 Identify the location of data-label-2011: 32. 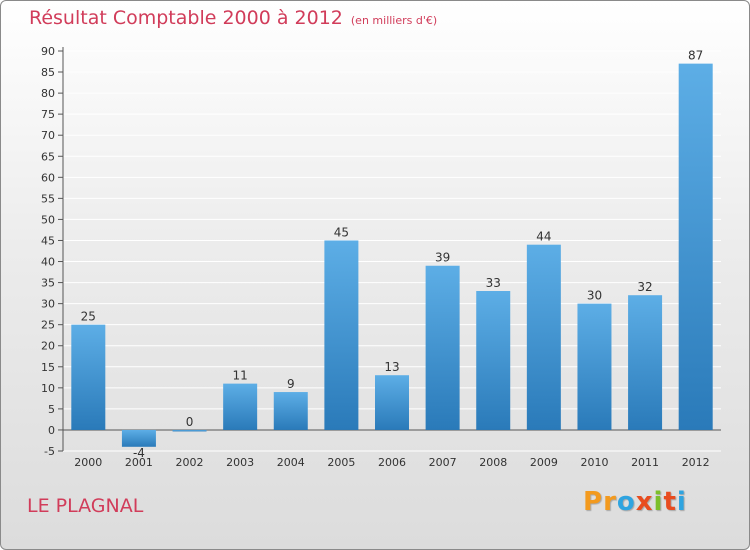
(644, 287).